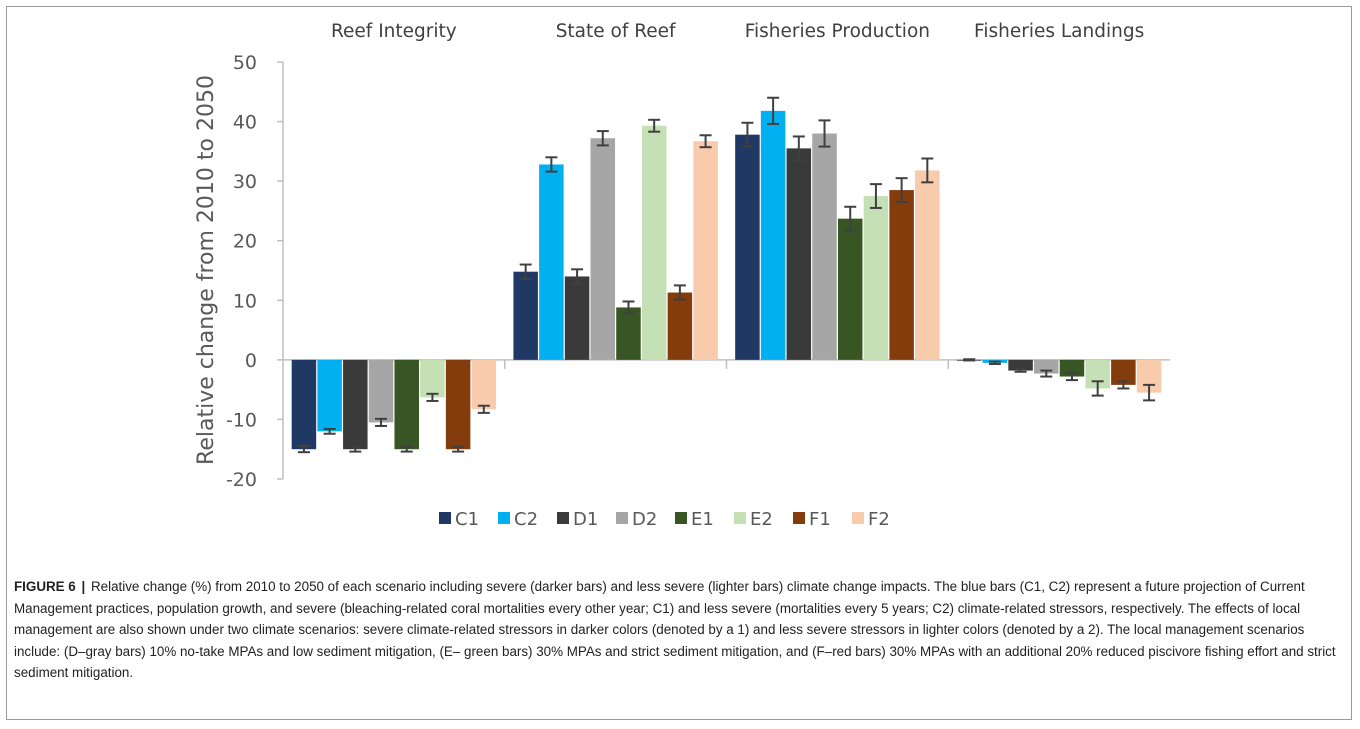 This screenshot has width=1360, height=729. I want to click on legend-swatch-E2, so click(740, 518).